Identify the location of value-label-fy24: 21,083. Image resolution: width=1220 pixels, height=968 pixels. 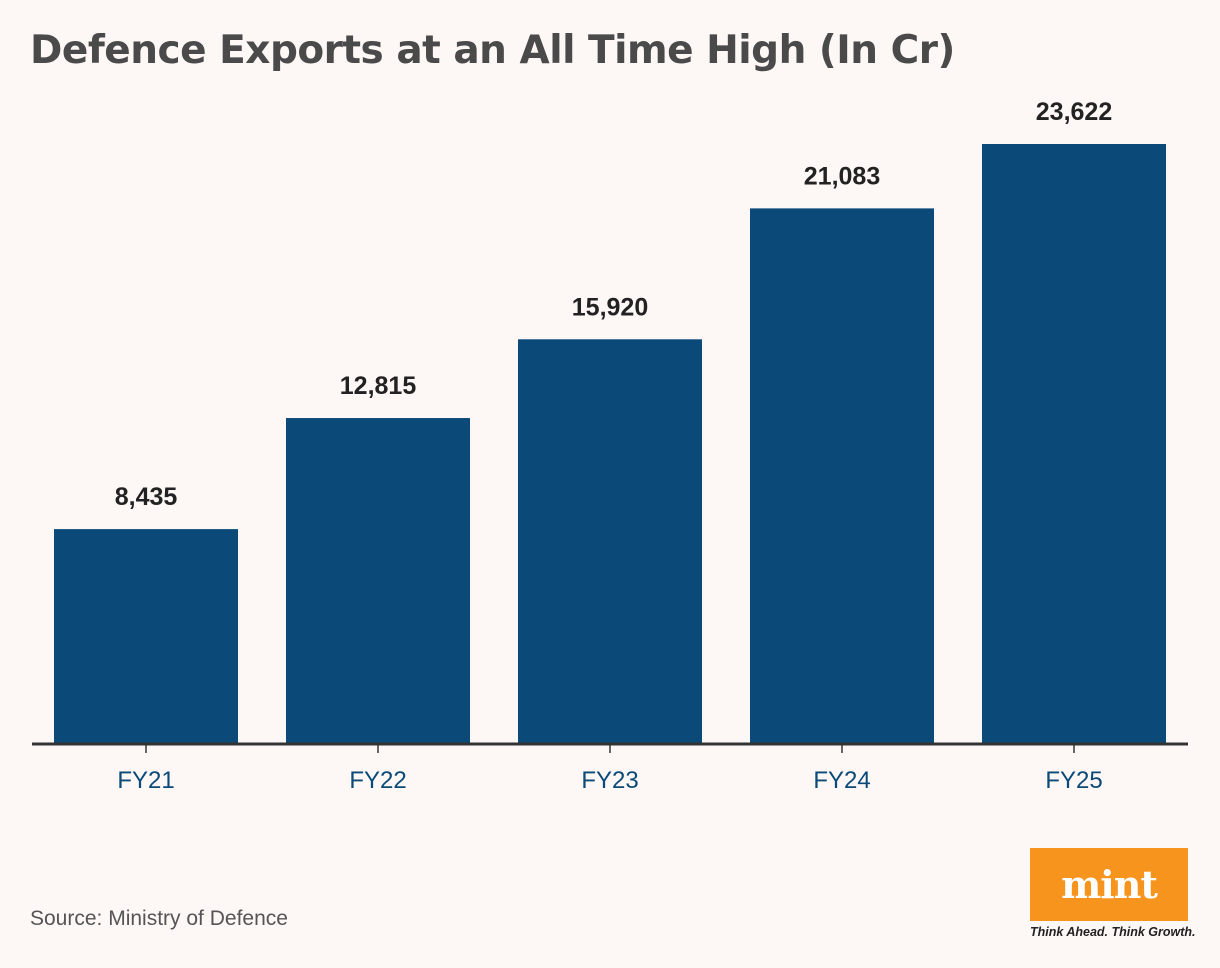
(842, 176).